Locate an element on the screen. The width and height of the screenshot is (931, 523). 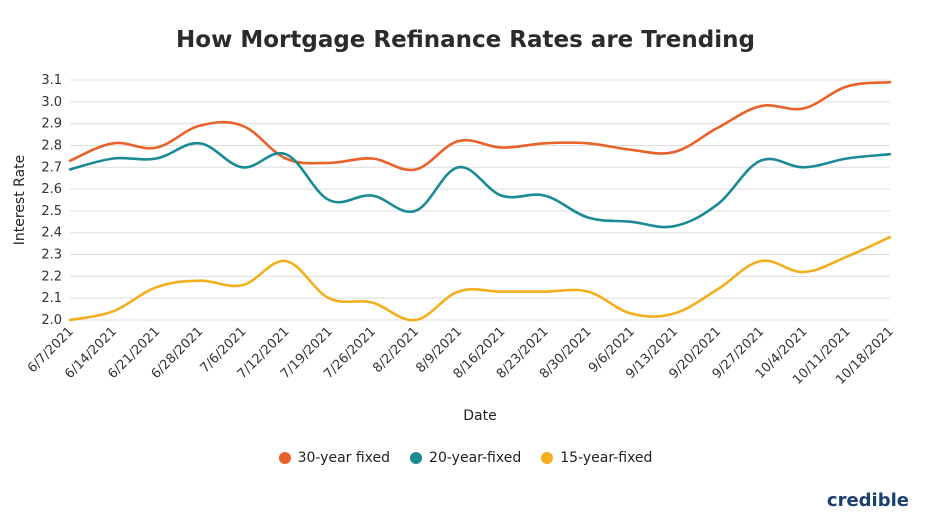
y-tick-label: 2.5 is located at coordinates (51, 211).